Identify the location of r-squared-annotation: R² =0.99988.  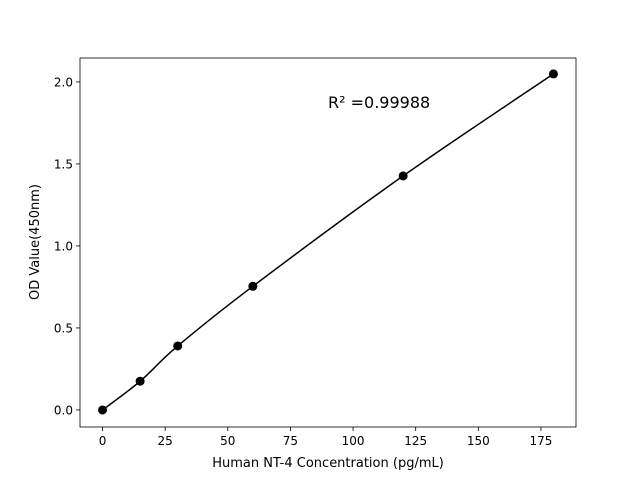
(379, 102).